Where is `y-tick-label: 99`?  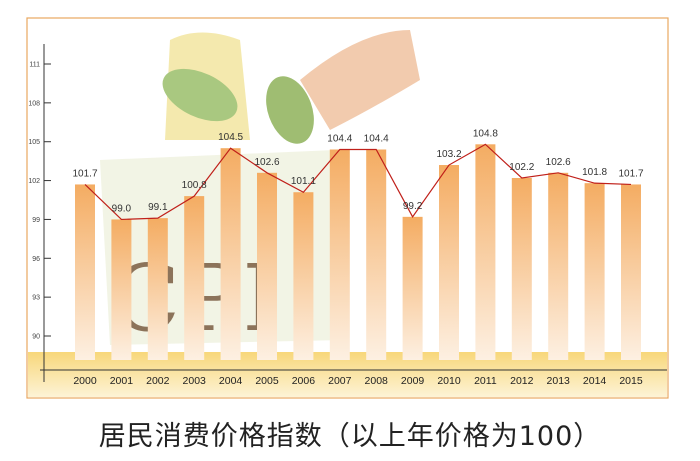
y-tick-label: 99 is located at coordinates (36, 220).